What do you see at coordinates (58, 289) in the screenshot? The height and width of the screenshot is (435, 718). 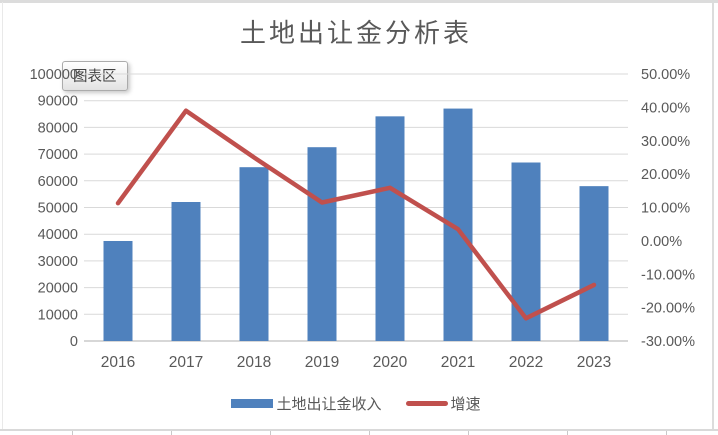 I see `left-axis-tick-label: 20000` at bounding box center [58, 289].